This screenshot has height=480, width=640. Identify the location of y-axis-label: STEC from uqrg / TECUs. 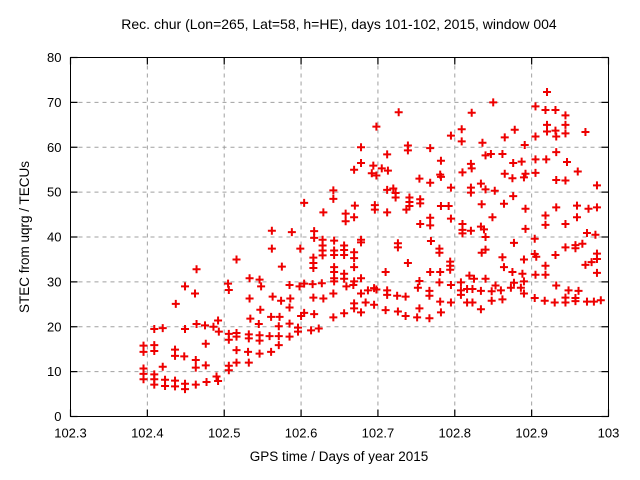
(24, 237).